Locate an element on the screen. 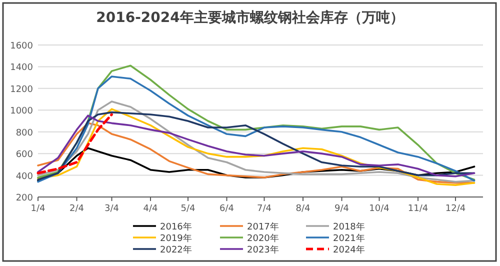  x-tick-label: 1/4 is located at coordinates (38, 209).